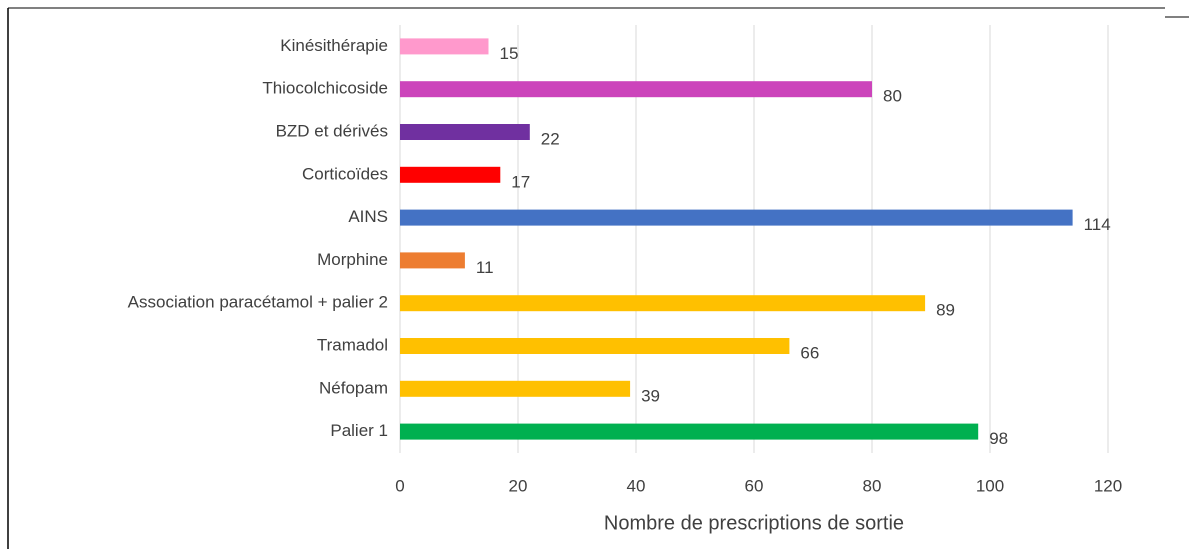 This screenshot has width=1189, height=554. I want to click on y-tick-label: Tramadol, so click(352, 344).